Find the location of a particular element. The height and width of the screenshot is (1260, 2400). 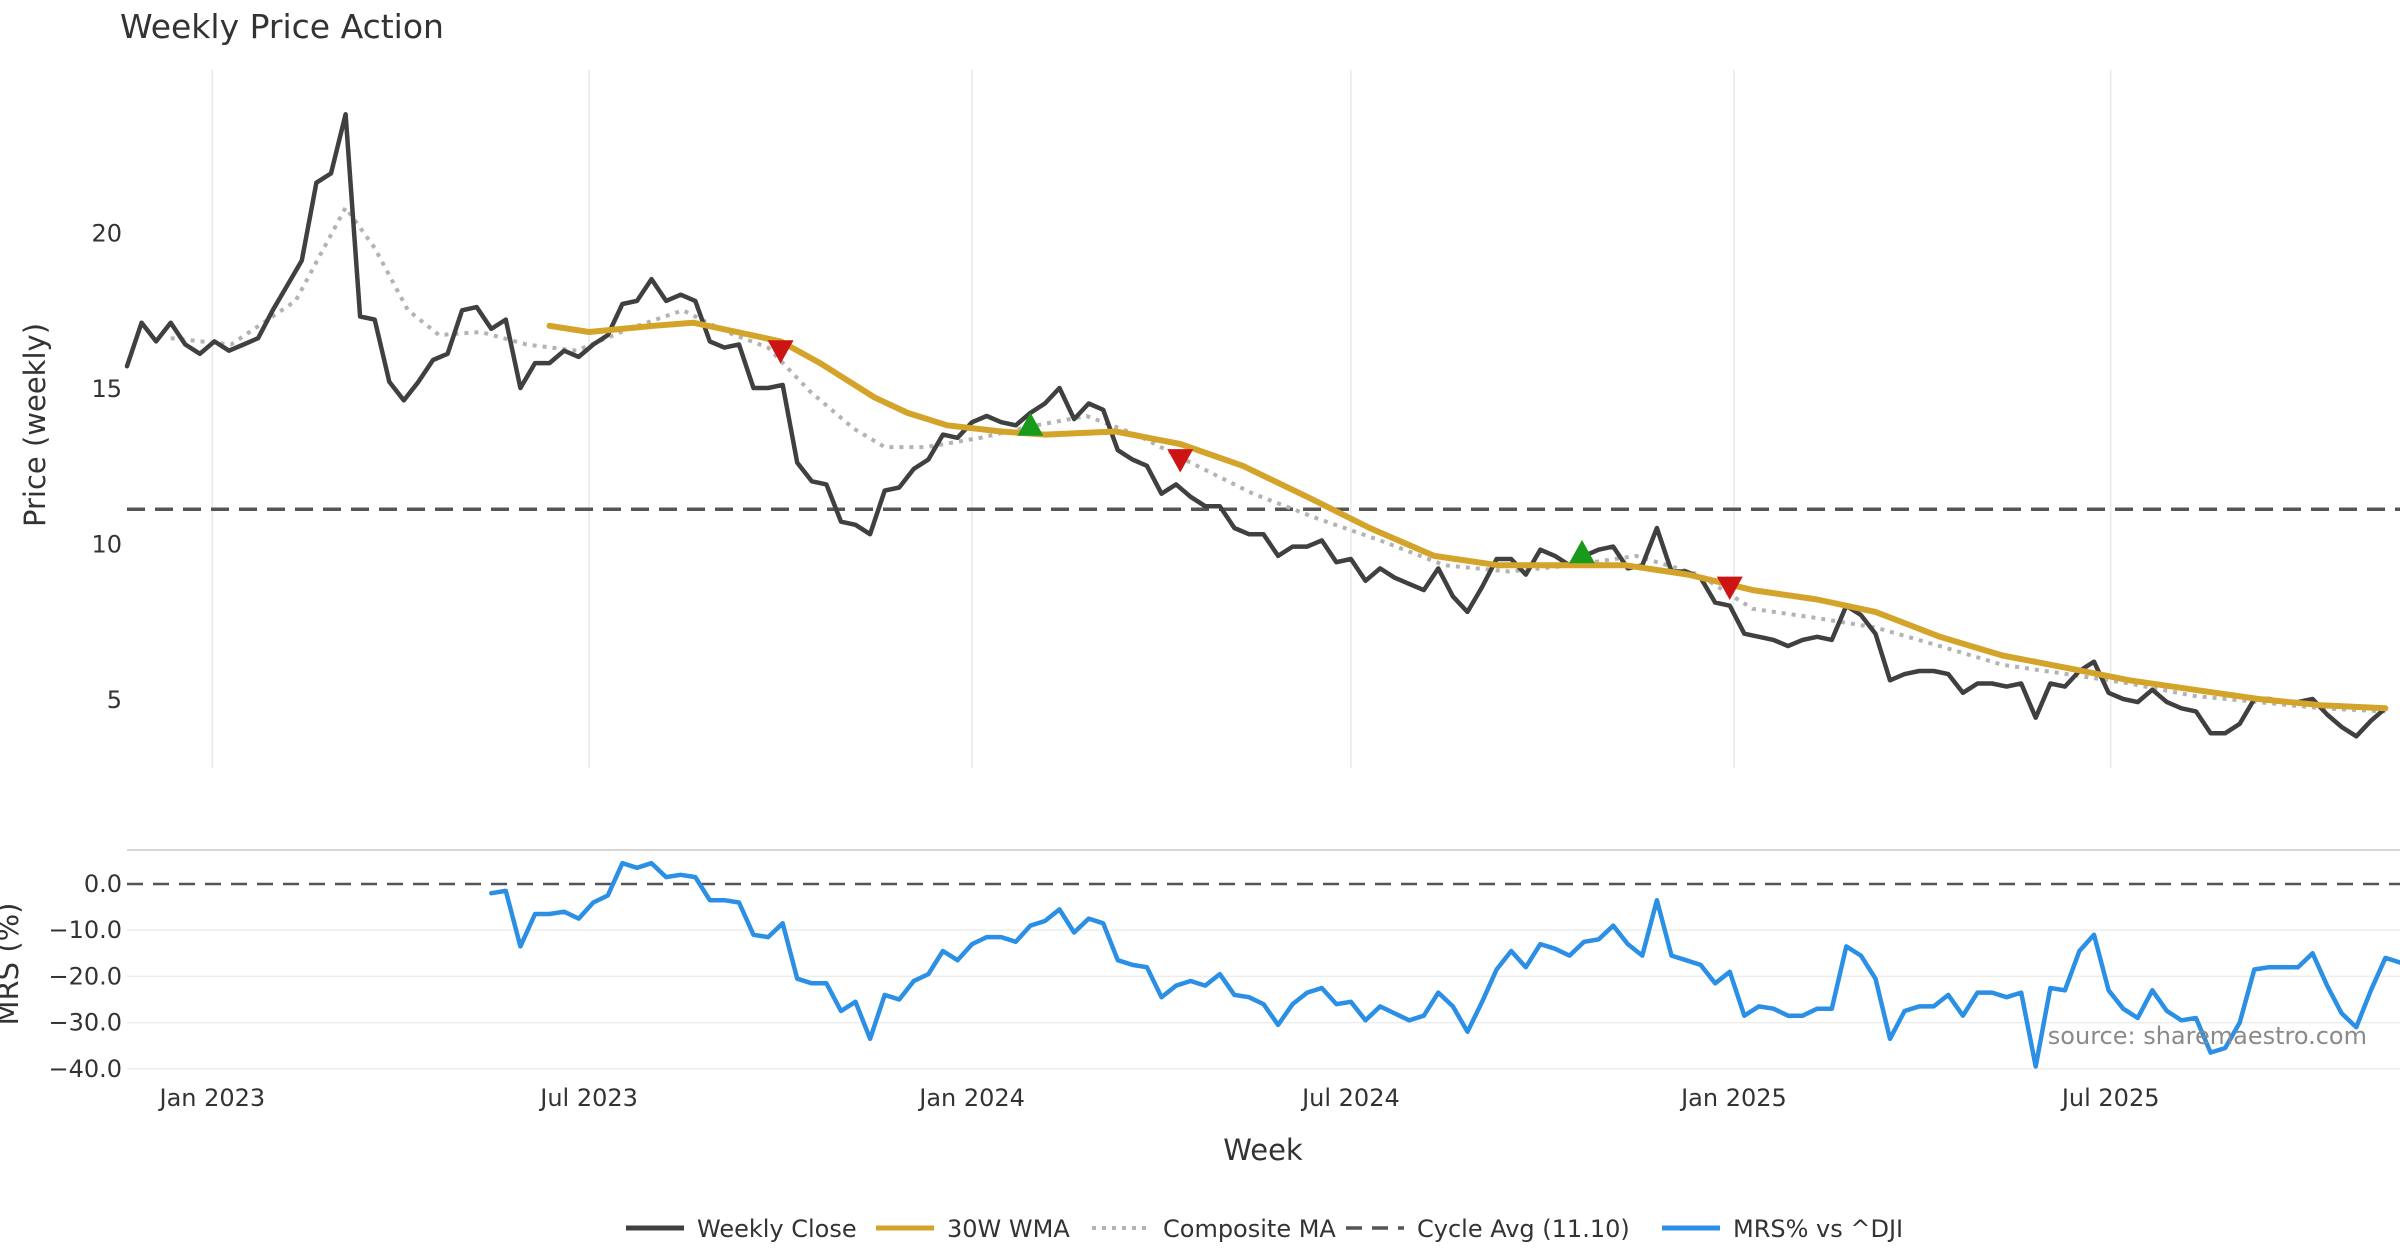

x-axis-label: Week is located at coordinates (1263, 1150).